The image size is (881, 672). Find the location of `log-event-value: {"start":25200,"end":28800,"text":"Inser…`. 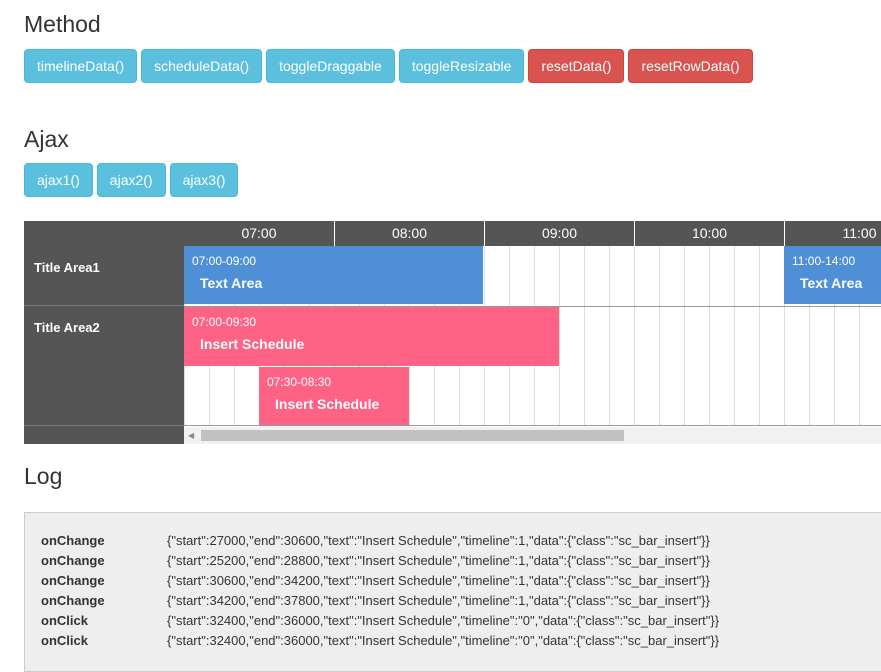

log-event-value: {"start":25200,"end":28800,"text":"Inser… is located at coordinates (438, 560).